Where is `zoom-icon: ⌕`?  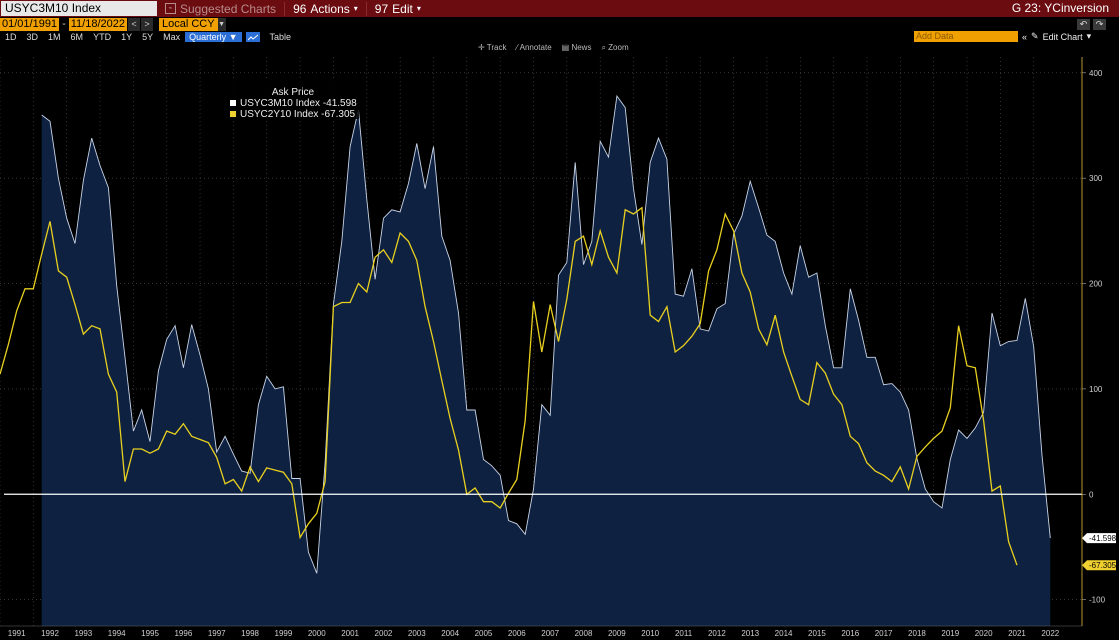
zoom-icon: ⌕ is located at coordinates (603, 47).